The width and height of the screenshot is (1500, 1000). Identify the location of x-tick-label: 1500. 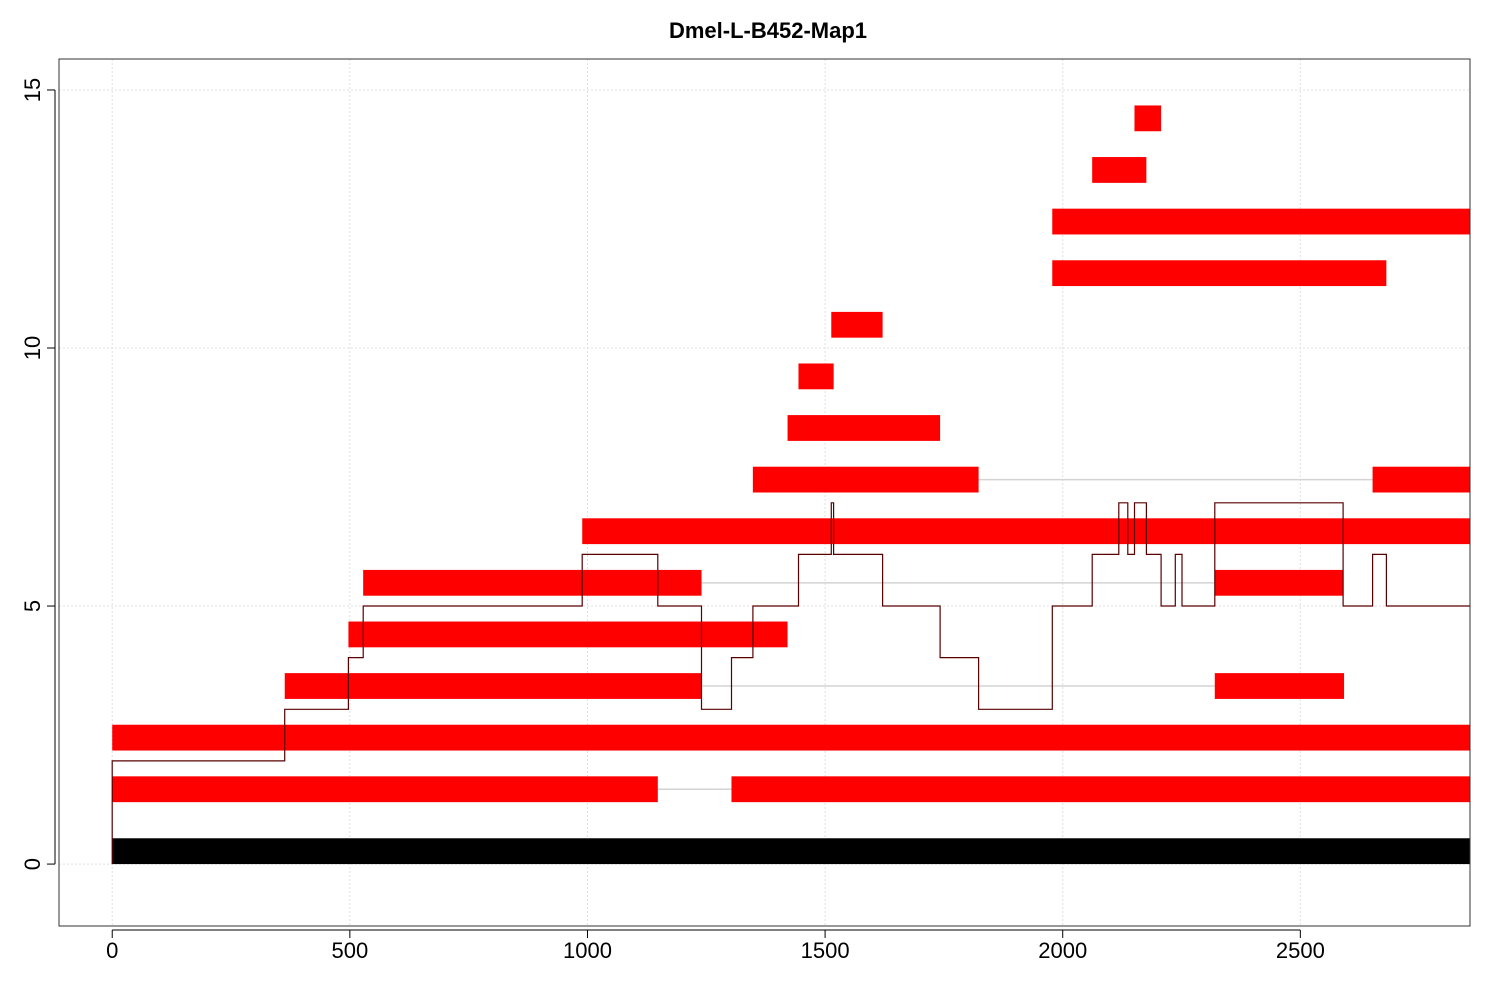
(825, 950).